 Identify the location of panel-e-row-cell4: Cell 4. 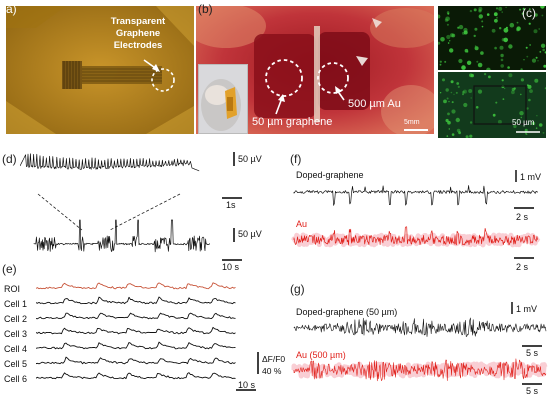
(16, 349).